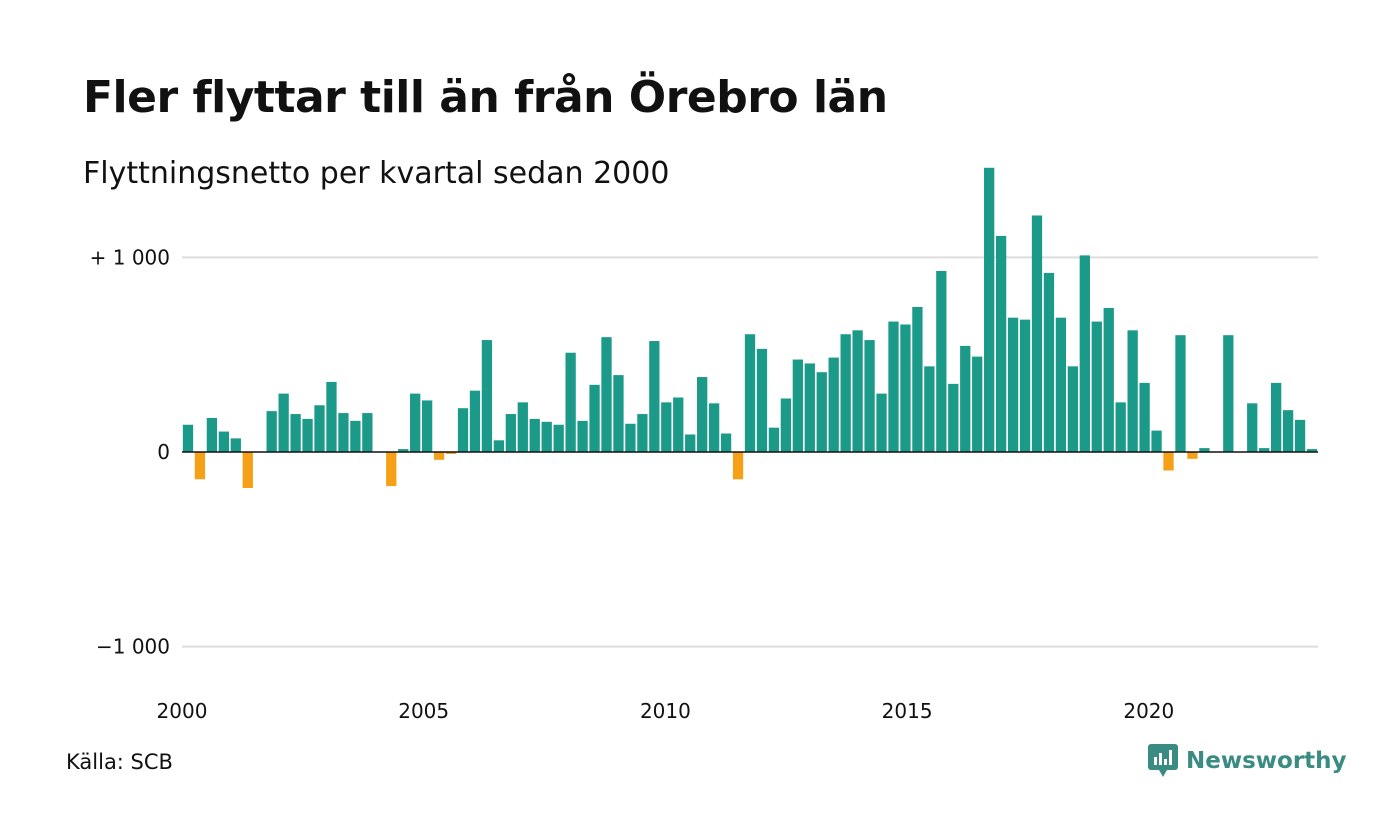  Describe the element at coordinates (1148, 711) in the screenshot. I see `x-tick-label: 2020` at that location.